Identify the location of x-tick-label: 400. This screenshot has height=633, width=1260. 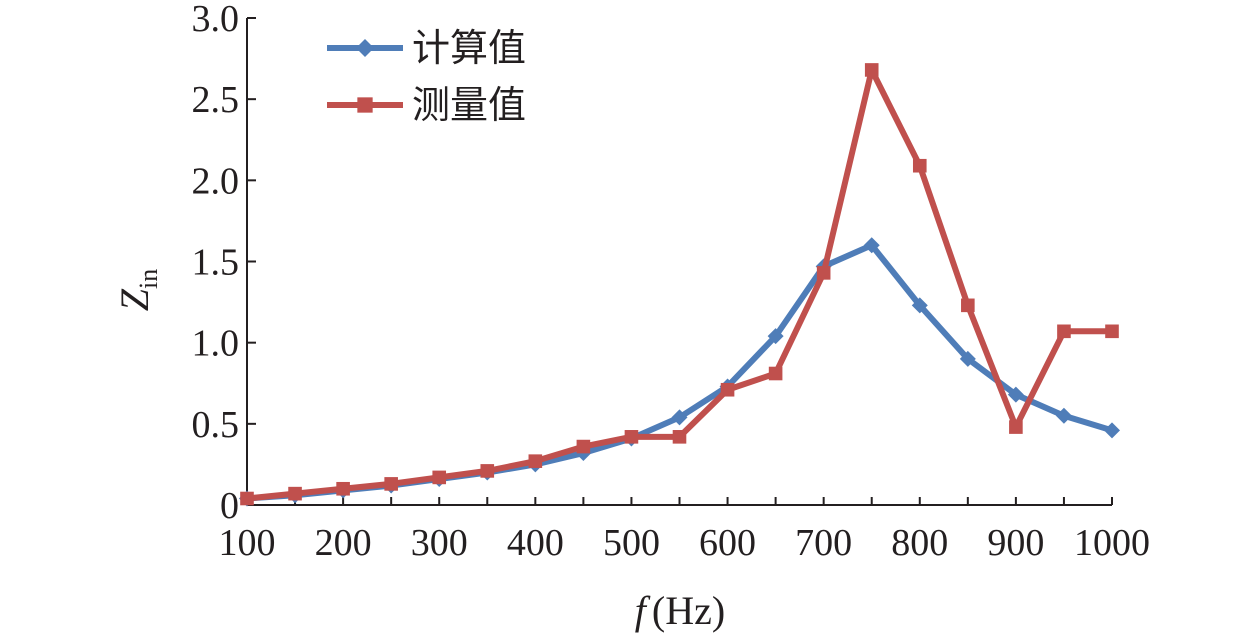
(535, 543).